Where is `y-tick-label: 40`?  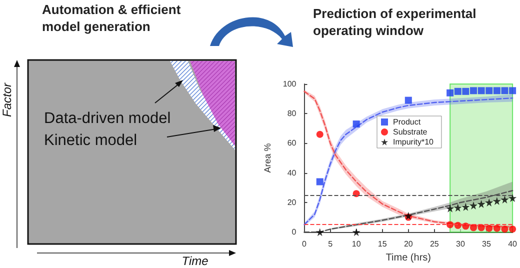 y-tick-label: 40 is located at coordinates (292, 173).